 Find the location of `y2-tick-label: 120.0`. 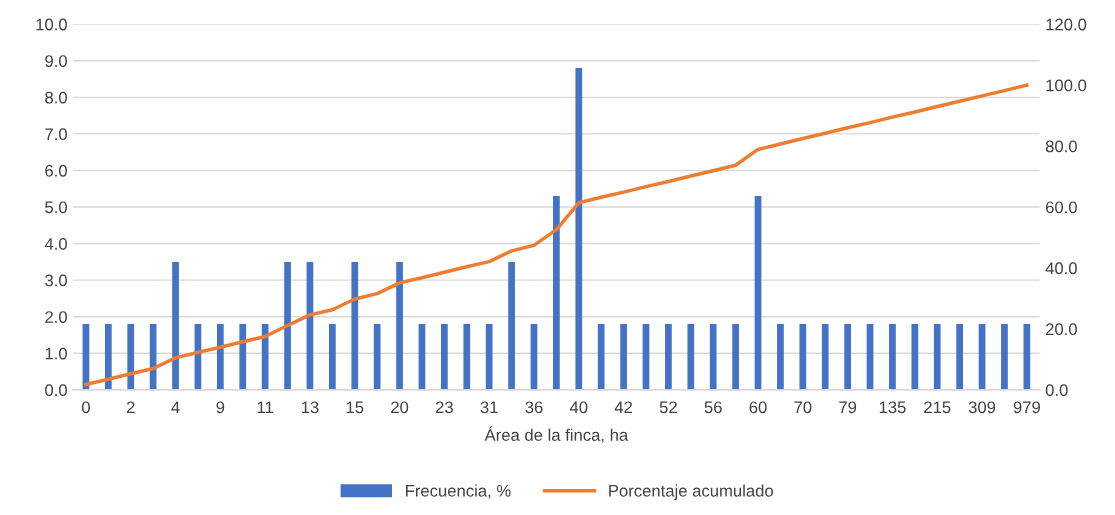

y2-tick-label: 120.0 is located at coordinates (1066, 24).